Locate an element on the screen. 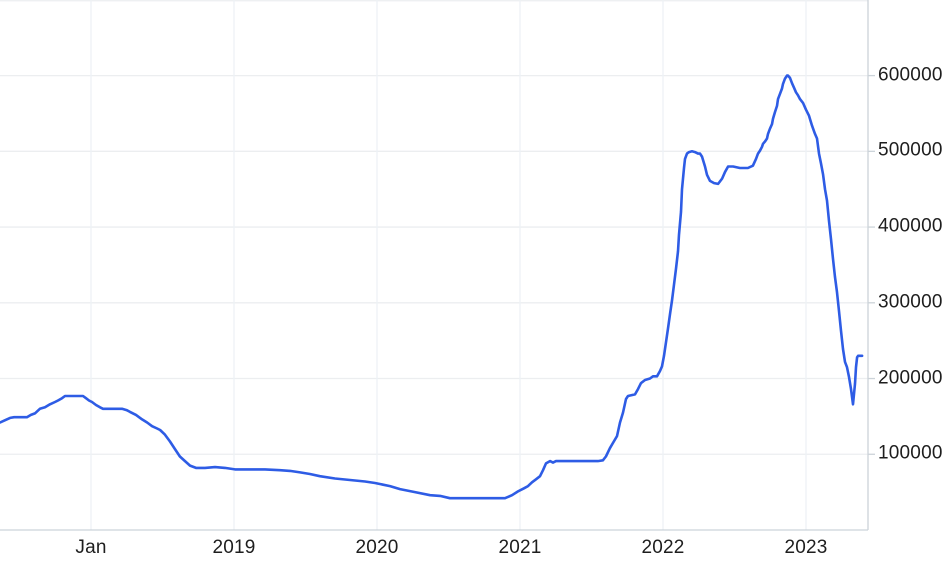 The height and width of the screenshot is (569, 945). x-tick-label: 2019 is located at coordinates (234, 547).